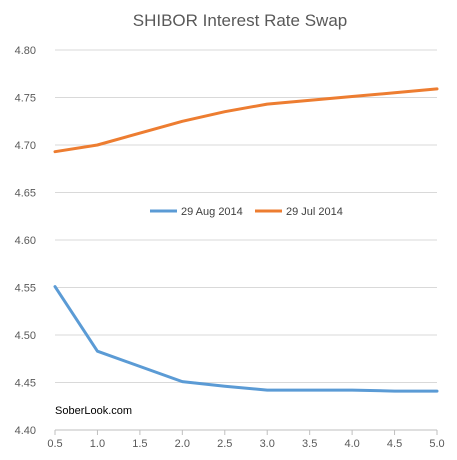  Describe the element at coordinates (436, 444) in the screenshot. I see `x-tick-label: 5.0` at that location.